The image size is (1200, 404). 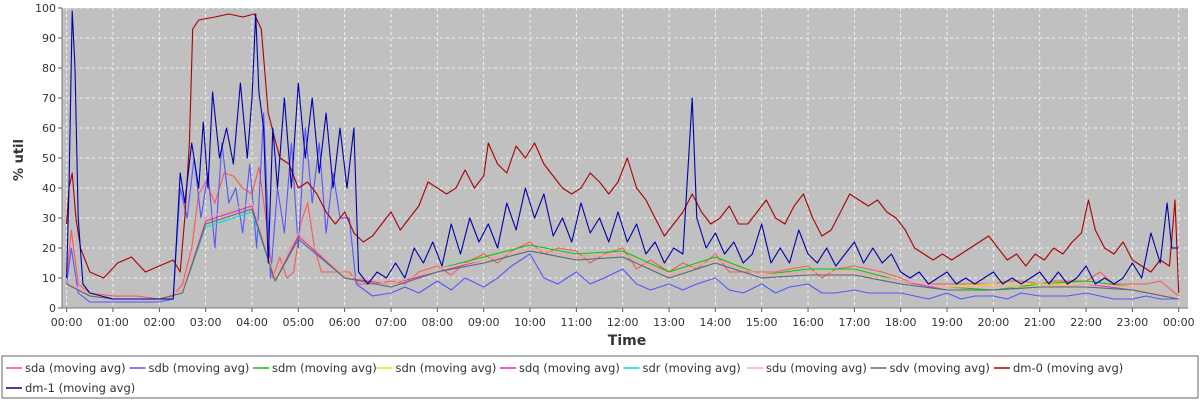 I want to click on y-tick-label: 50, so click(x=49, y=158).